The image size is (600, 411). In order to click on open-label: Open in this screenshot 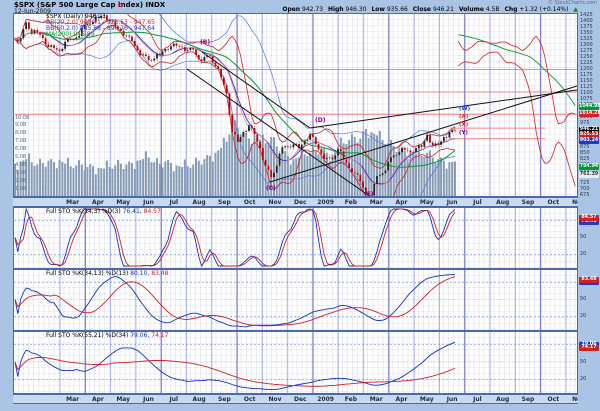, I will do `click(291, 9)`.